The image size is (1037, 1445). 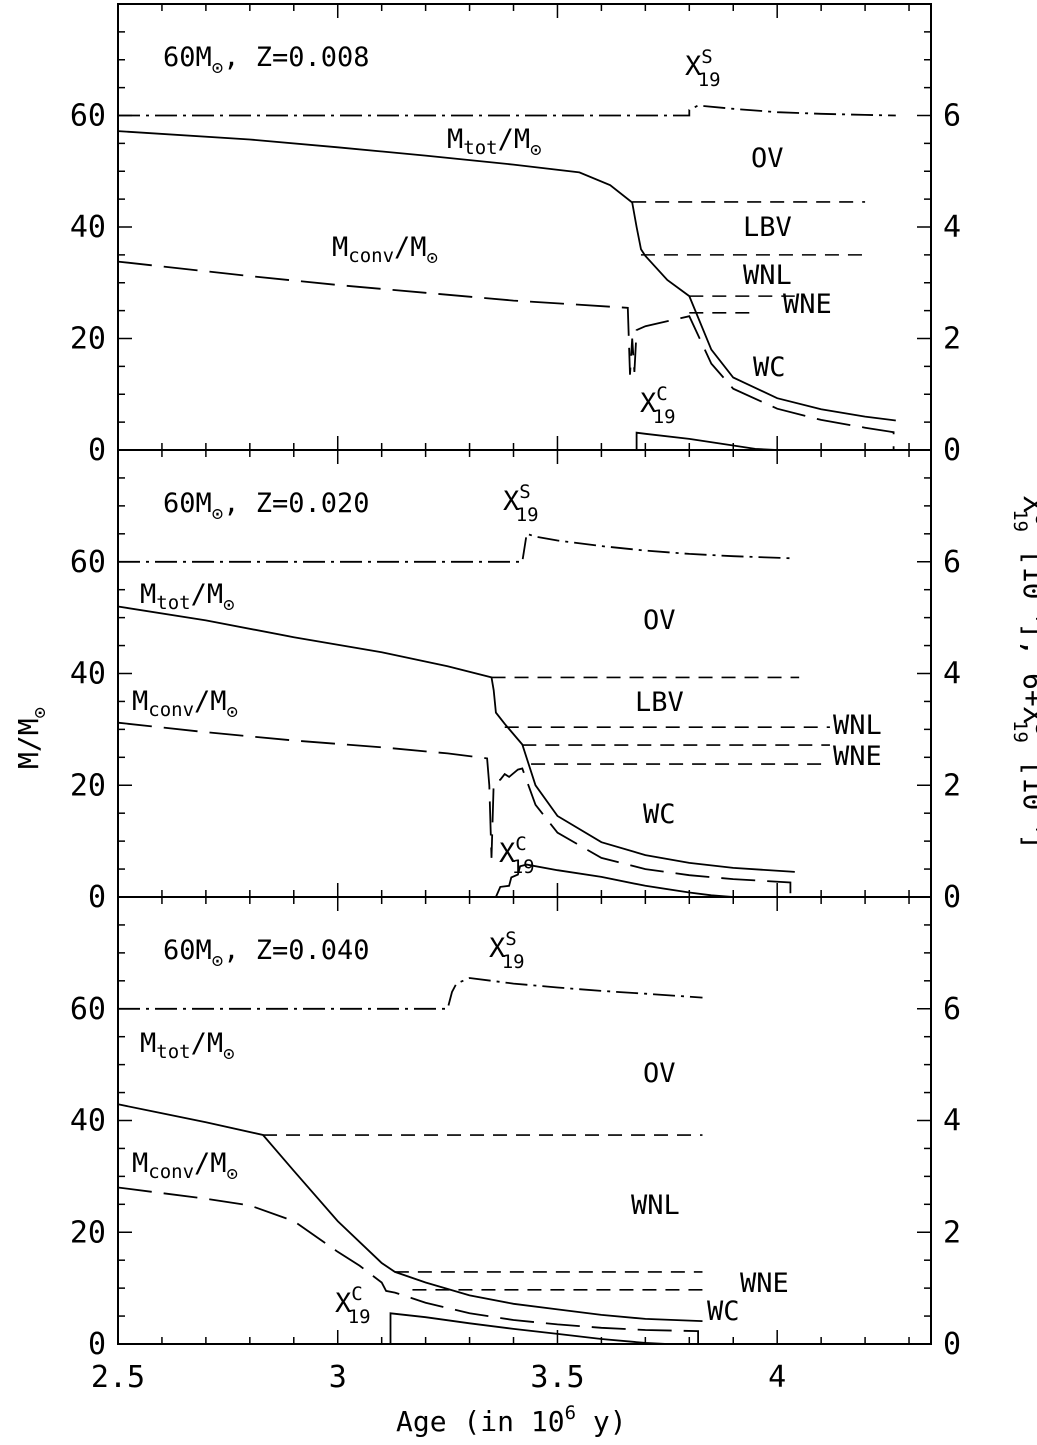 What do you see at coordinates (185, 704) in the screenshot?
I see `panel-2-mconv-label: Mconv/M⊙` at bounding box center [185, 704].